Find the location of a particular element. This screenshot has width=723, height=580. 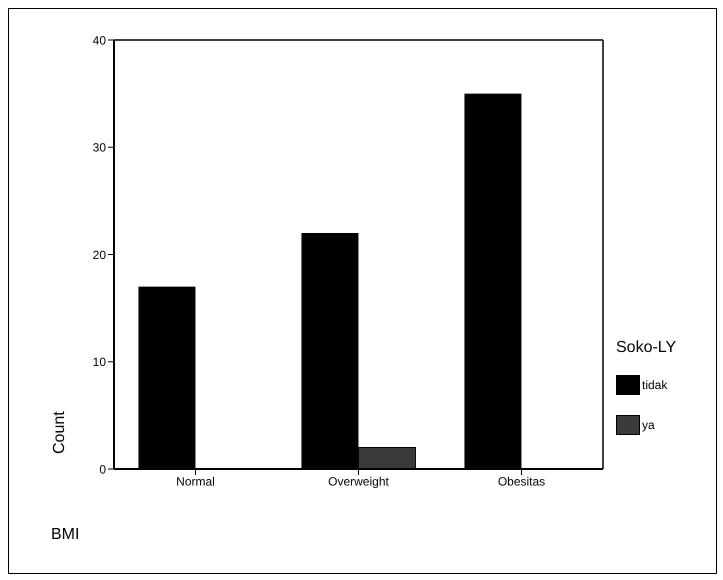

y-tick-label: 20 is located at coordinates (99, 255).